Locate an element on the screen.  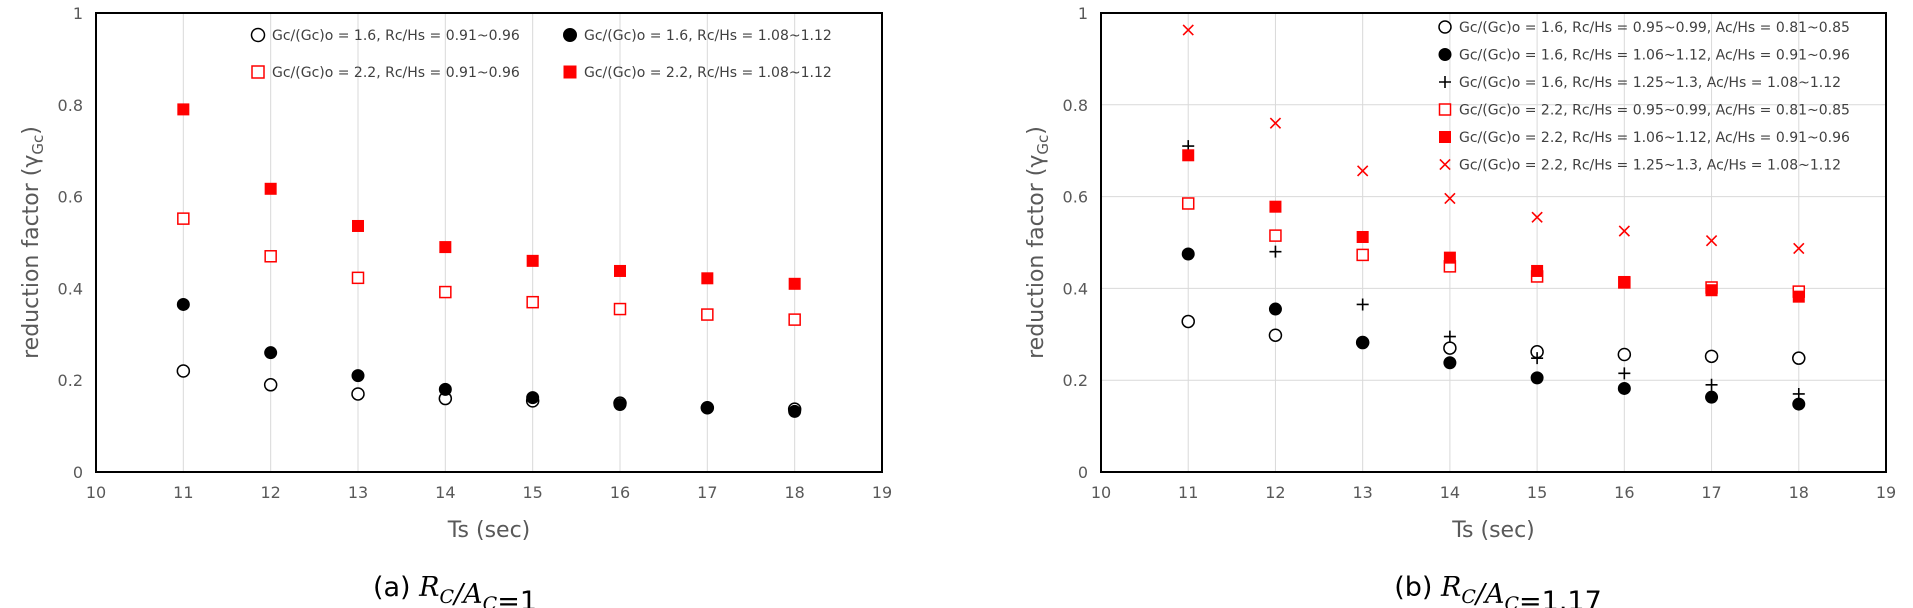
x-tick-label: 11 is located at coordinates (183, 492).